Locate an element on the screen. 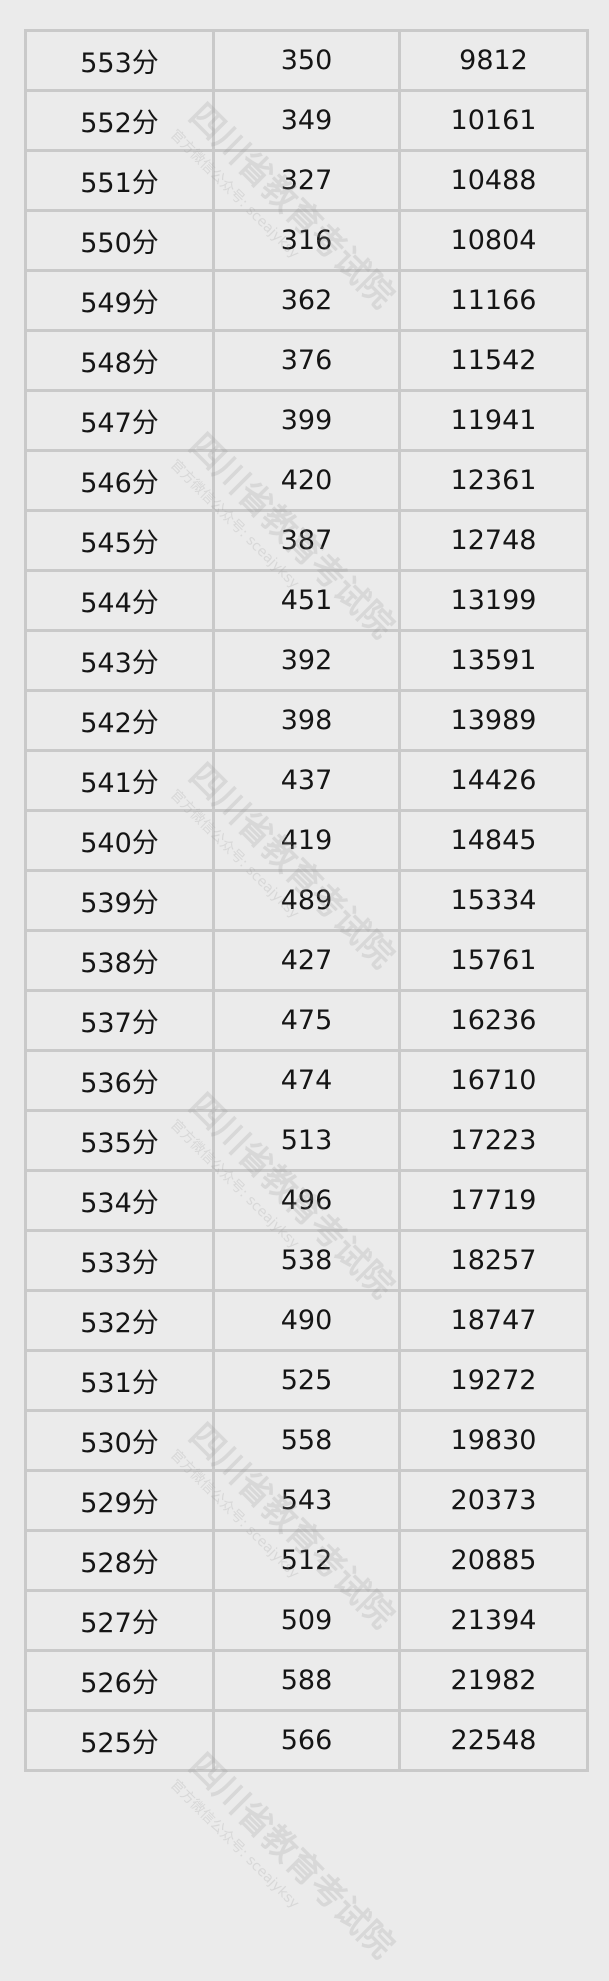 The width and height of the screenshot is (609, 1981). table-row: 544分 451 13199 is located at coordinates (306, 600).